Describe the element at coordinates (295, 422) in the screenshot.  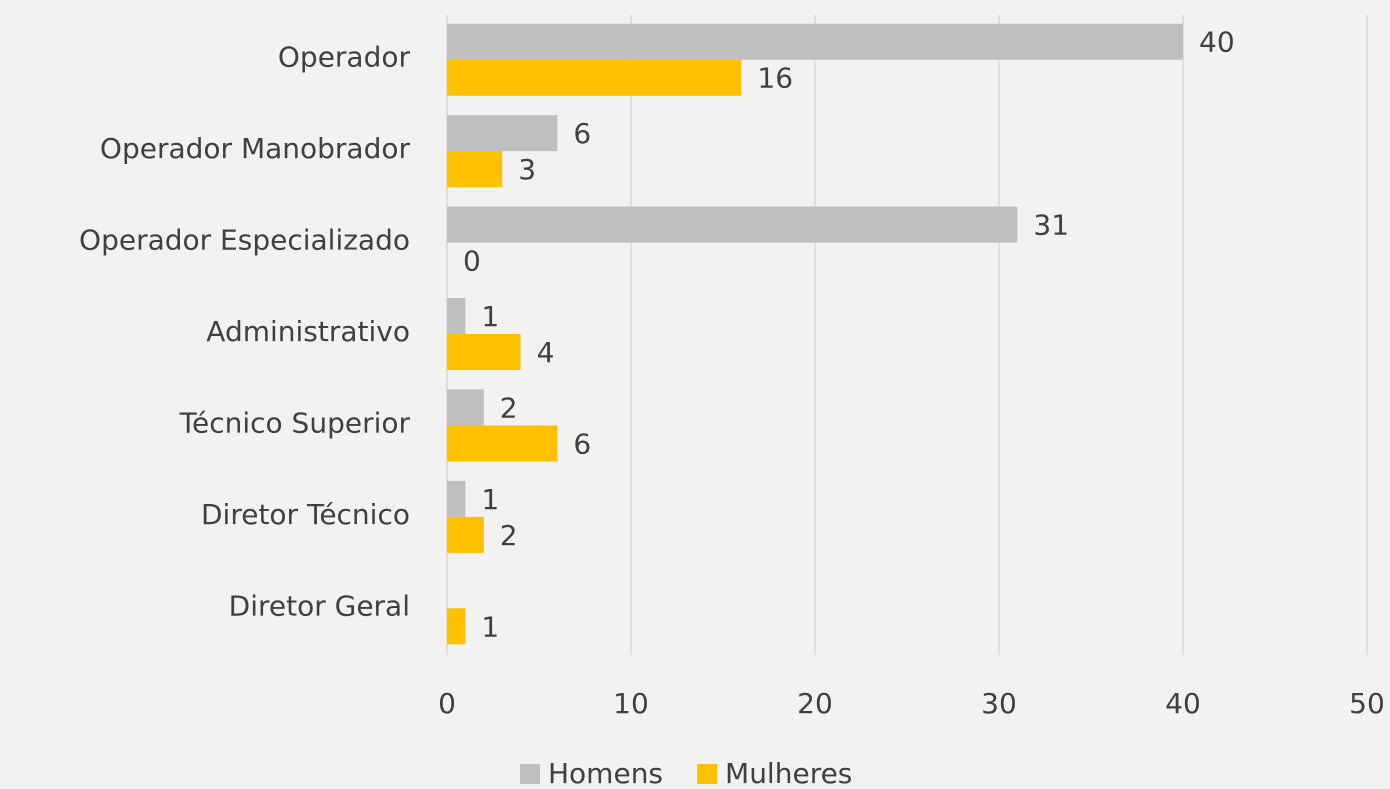
I see `category-label: Técnico Superior` at that location.